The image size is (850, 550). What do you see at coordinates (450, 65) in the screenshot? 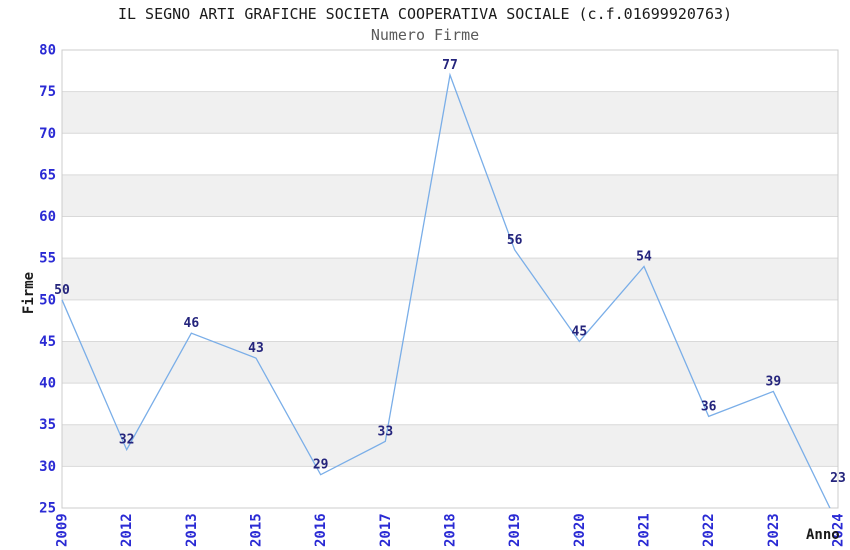
I see `svg-text: 77` at bounding box center [450, 65].